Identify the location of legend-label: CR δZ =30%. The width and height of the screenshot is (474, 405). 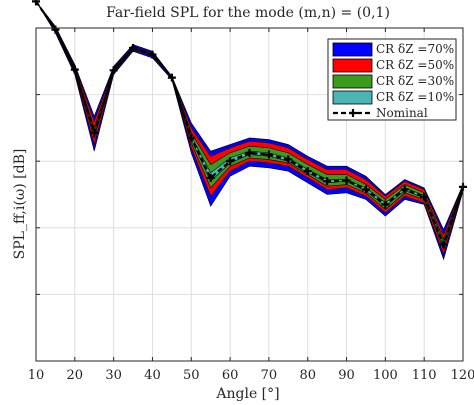
(415, 81).